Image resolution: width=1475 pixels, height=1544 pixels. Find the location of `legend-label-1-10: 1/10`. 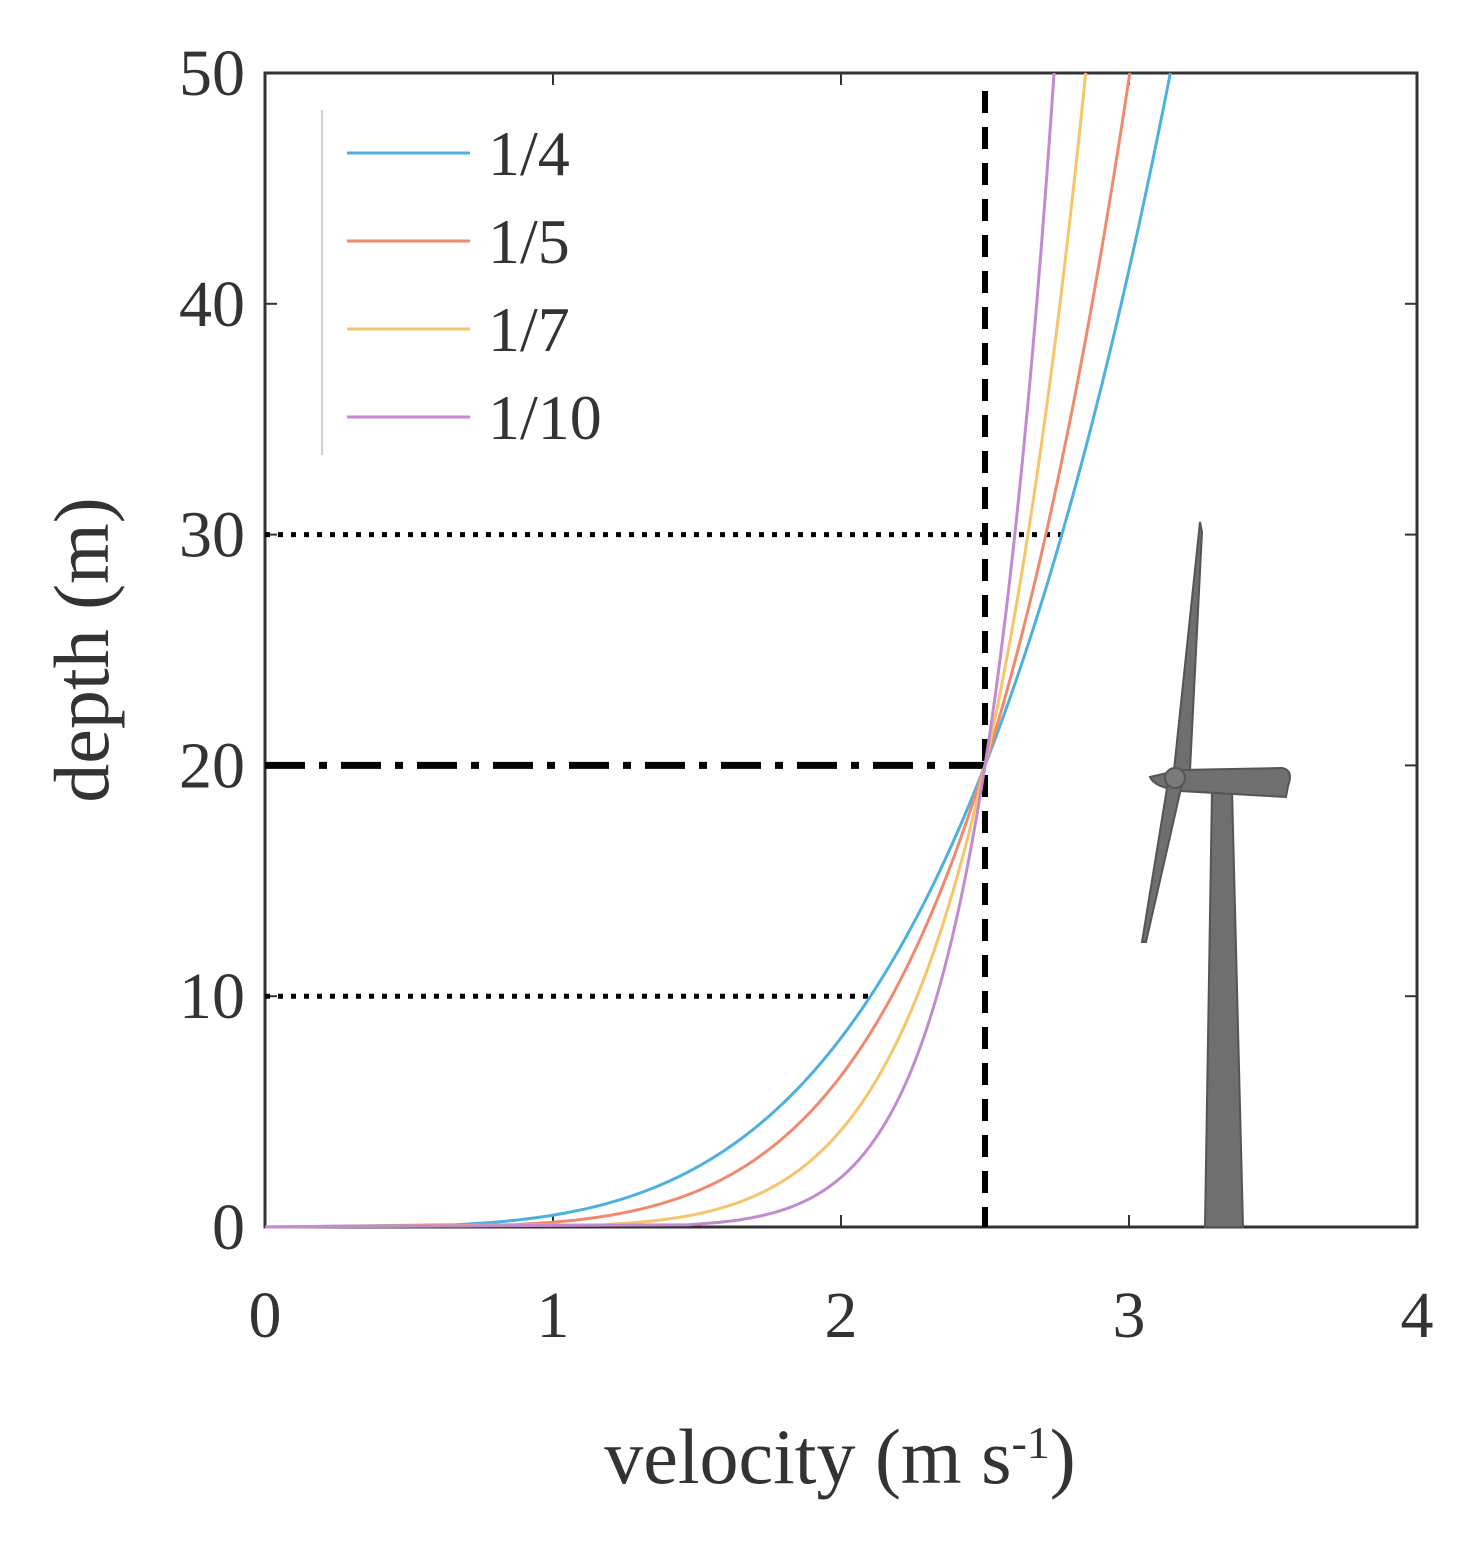

legend-label-1-10: 1/10 is located at coordinates (545, 417).